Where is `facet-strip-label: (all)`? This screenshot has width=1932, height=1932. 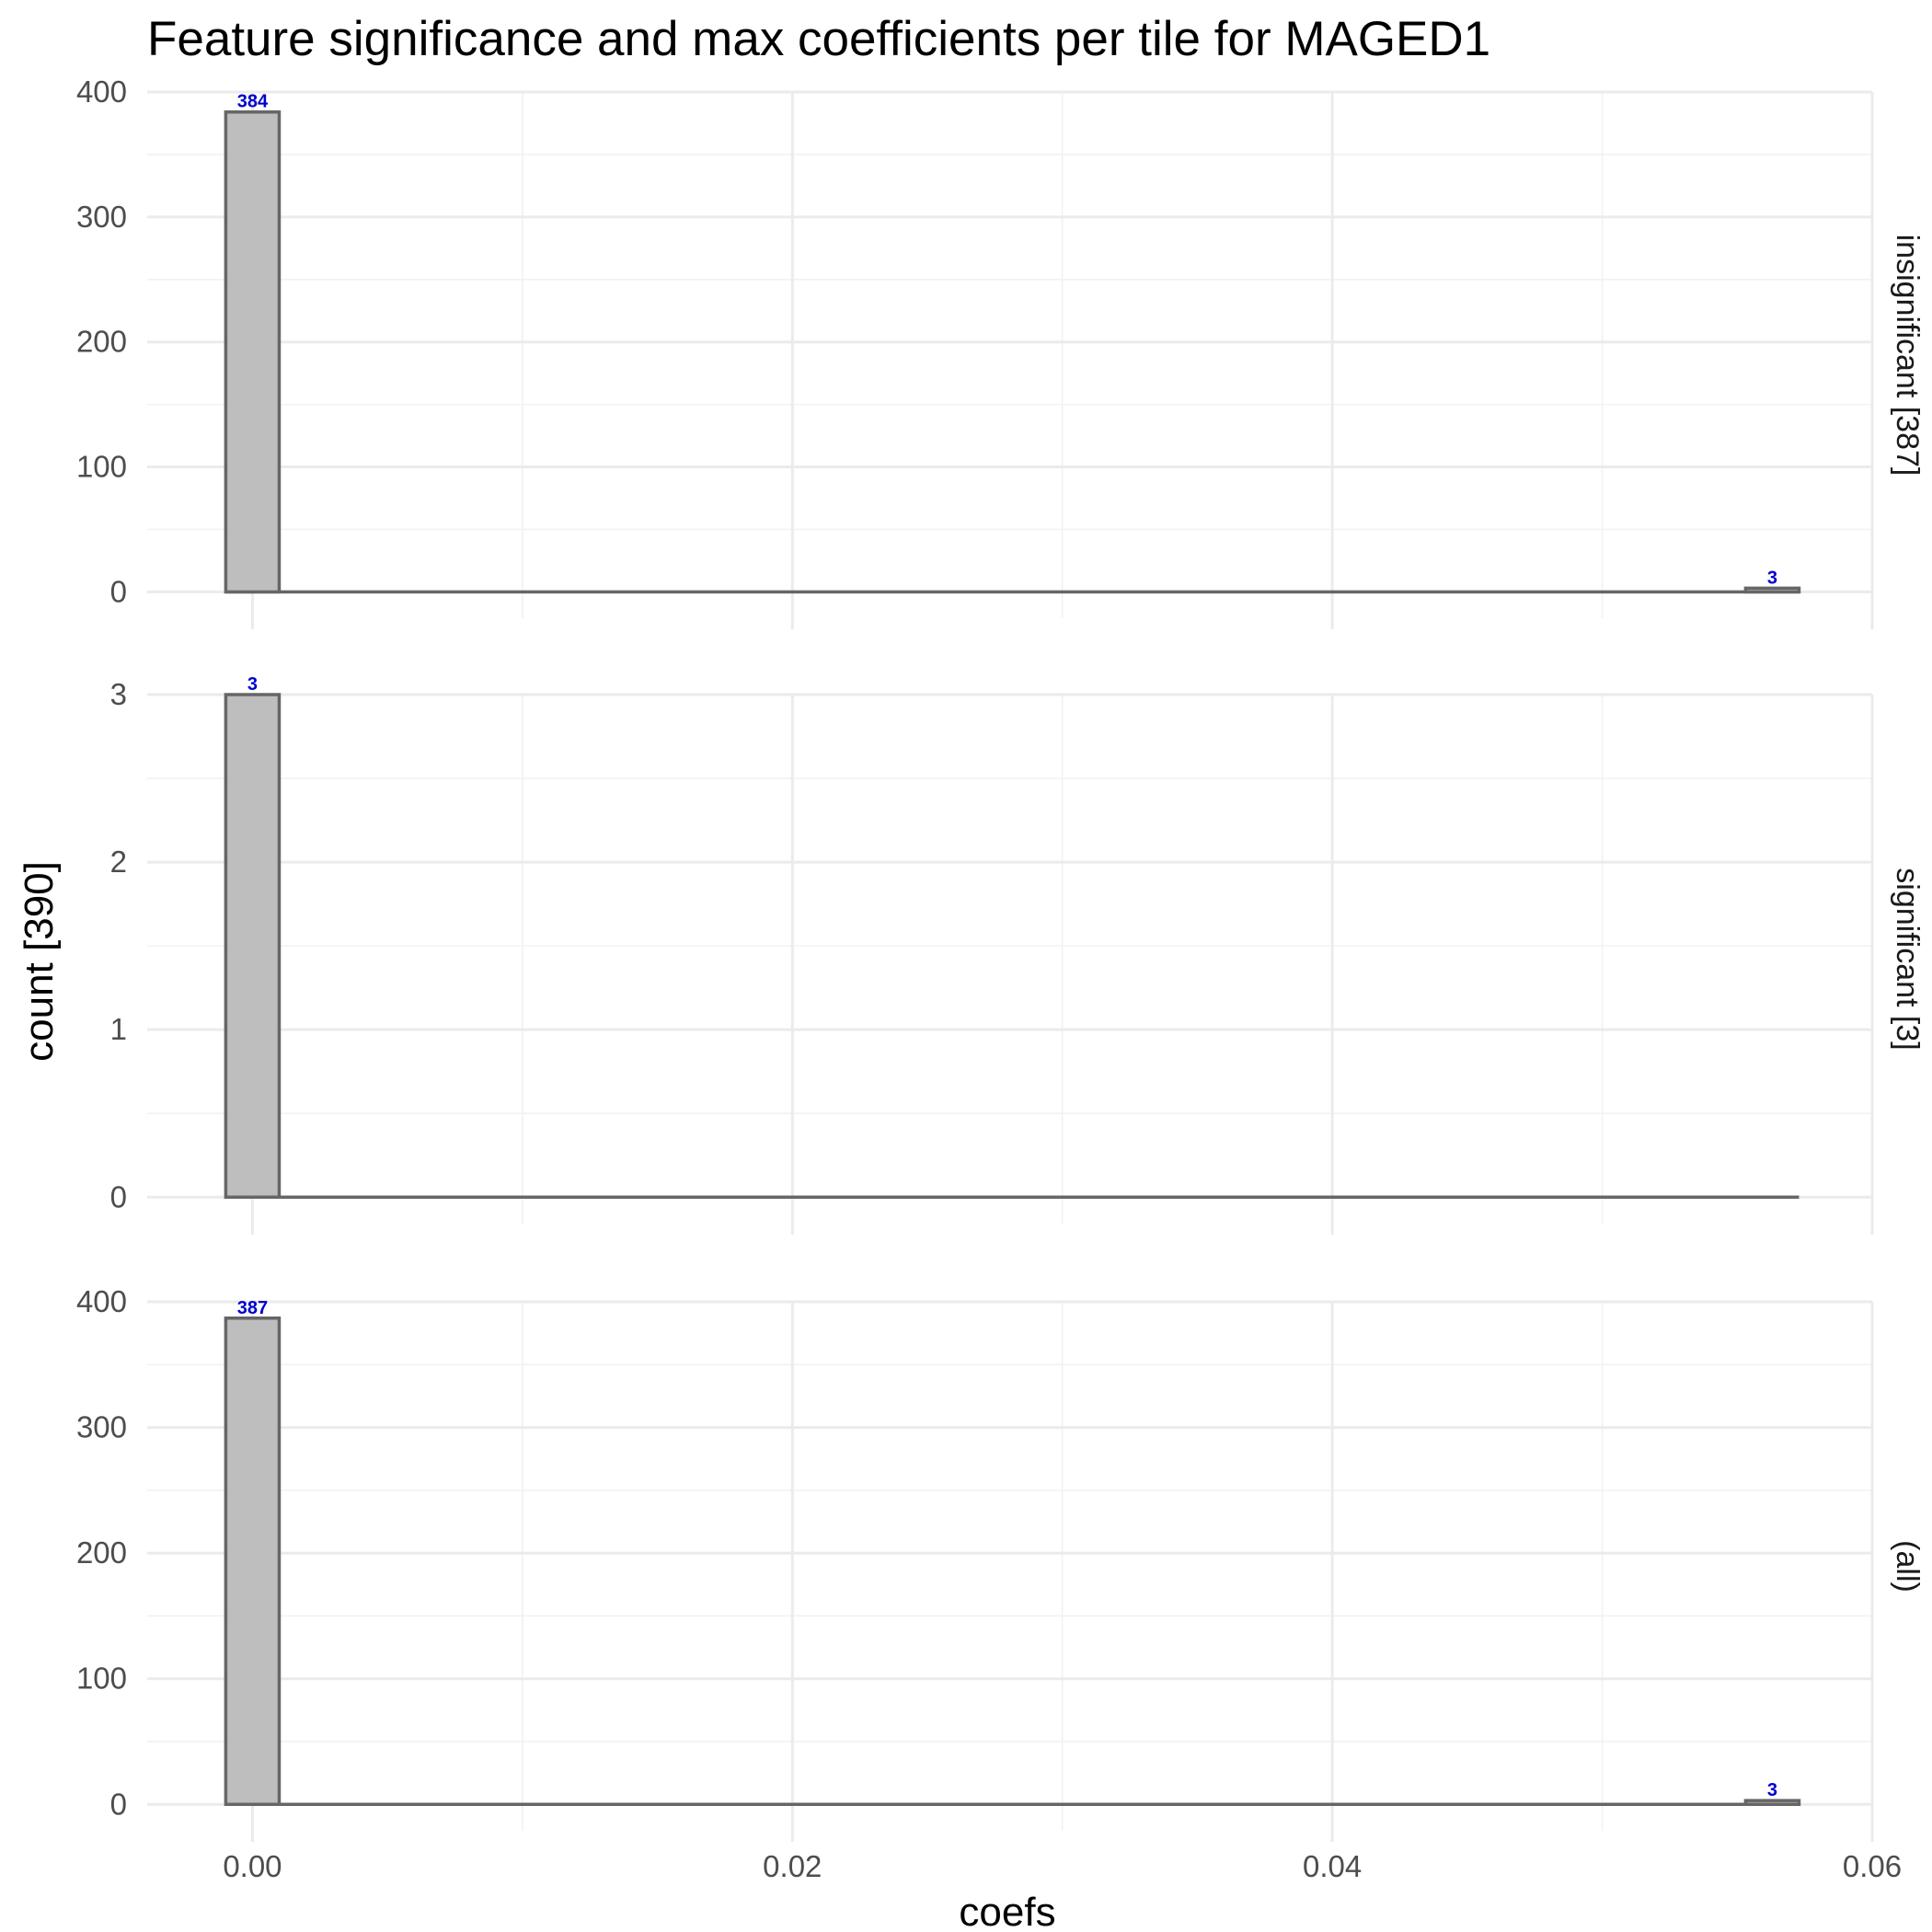 facet-strip-label: (all) is located at coordinates (1907, 1566).